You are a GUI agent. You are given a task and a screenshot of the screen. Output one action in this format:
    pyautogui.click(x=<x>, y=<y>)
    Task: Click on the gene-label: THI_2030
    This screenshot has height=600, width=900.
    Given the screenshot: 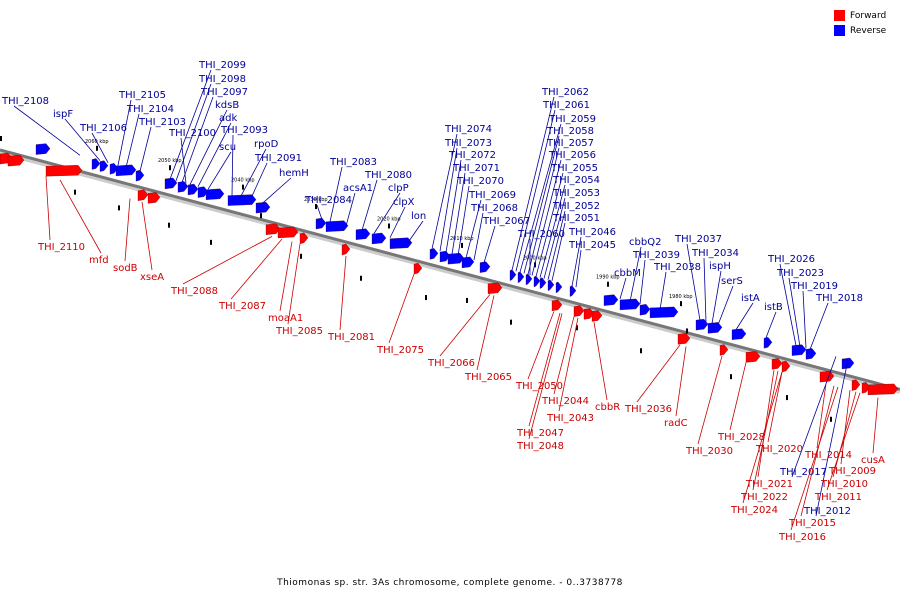 What is the action you would take?
    pyautogui.click(x=709, y=451)
    